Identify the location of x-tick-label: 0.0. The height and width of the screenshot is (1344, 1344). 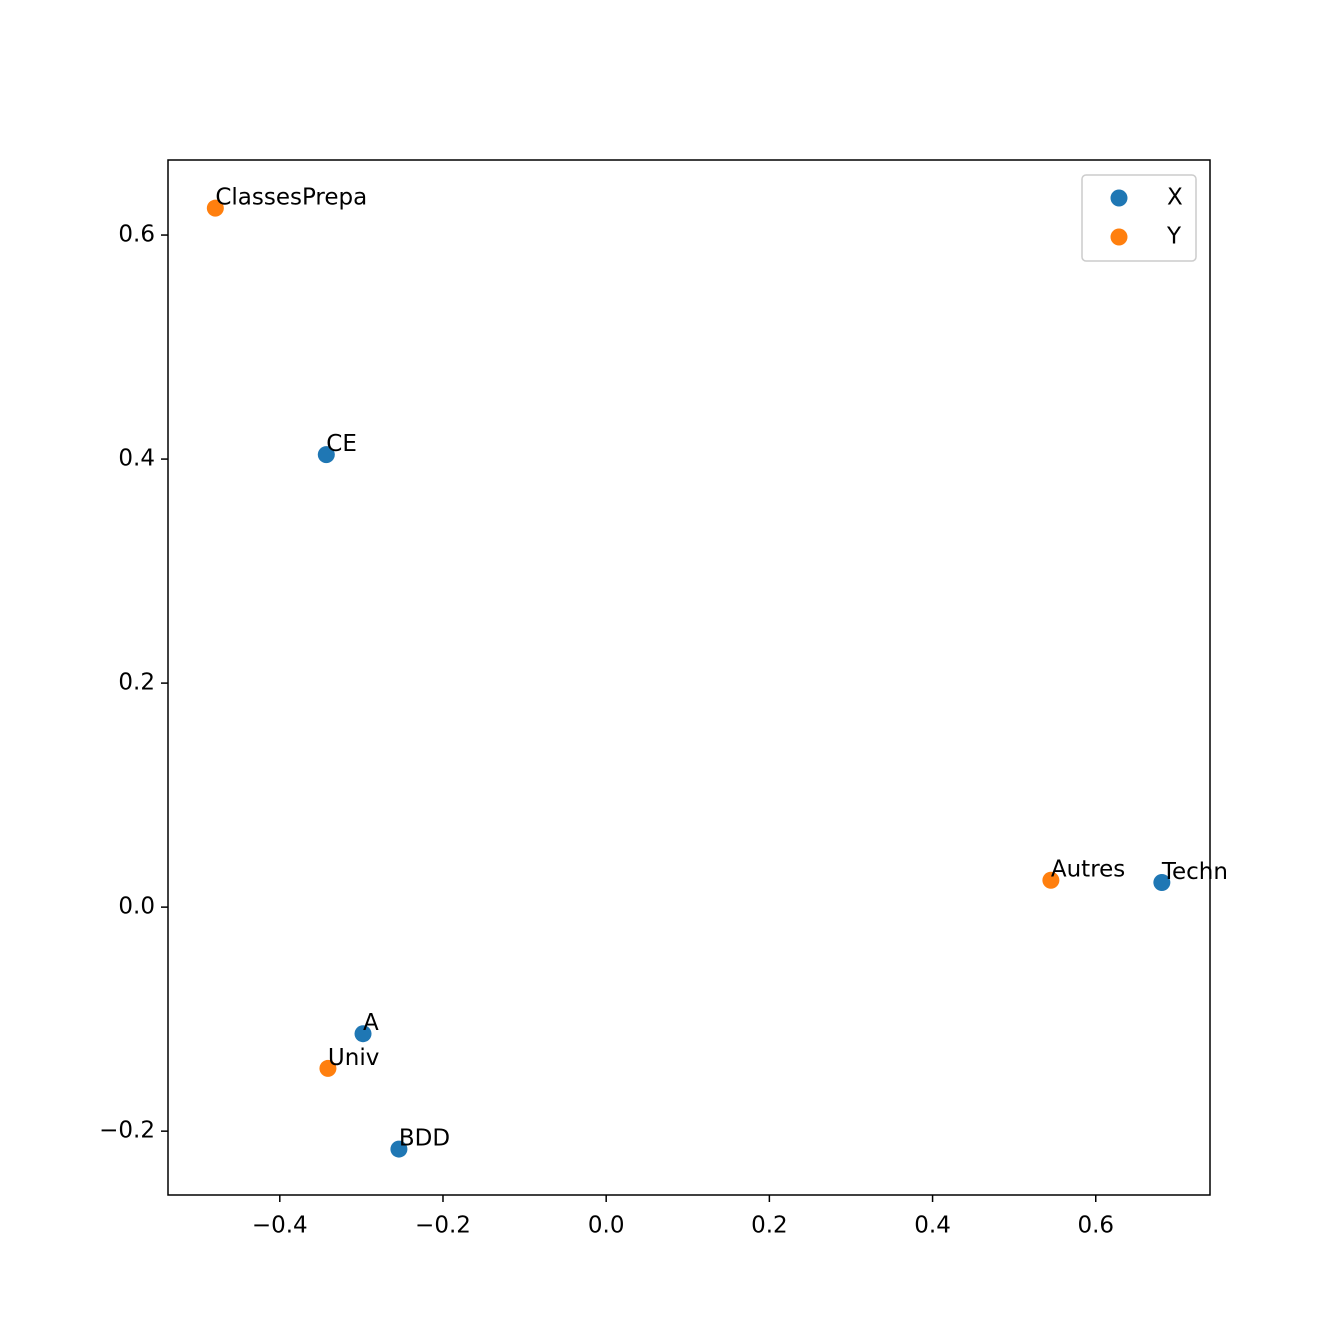
(606, 1226).